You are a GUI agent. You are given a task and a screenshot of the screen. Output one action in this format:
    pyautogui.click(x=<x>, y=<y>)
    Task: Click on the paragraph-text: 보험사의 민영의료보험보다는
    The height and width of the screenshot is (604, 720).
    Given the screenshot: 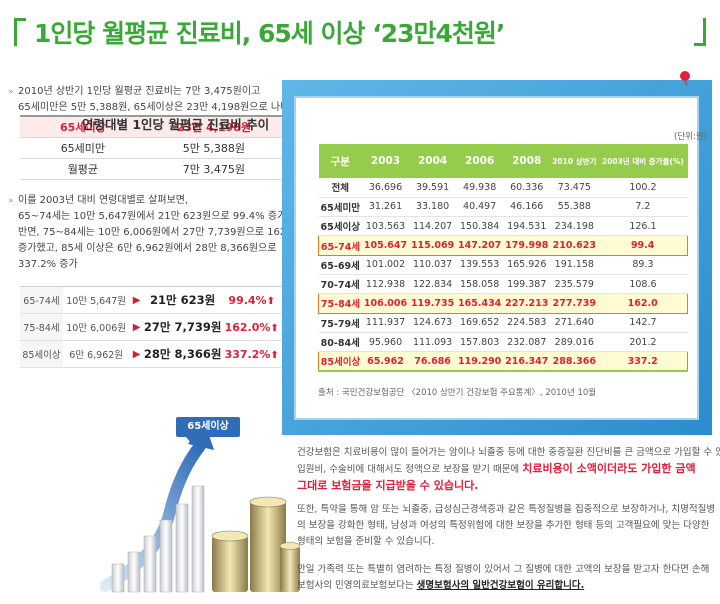 What is the action you would take?
    pyautogui.click(x=355, y=585)
    